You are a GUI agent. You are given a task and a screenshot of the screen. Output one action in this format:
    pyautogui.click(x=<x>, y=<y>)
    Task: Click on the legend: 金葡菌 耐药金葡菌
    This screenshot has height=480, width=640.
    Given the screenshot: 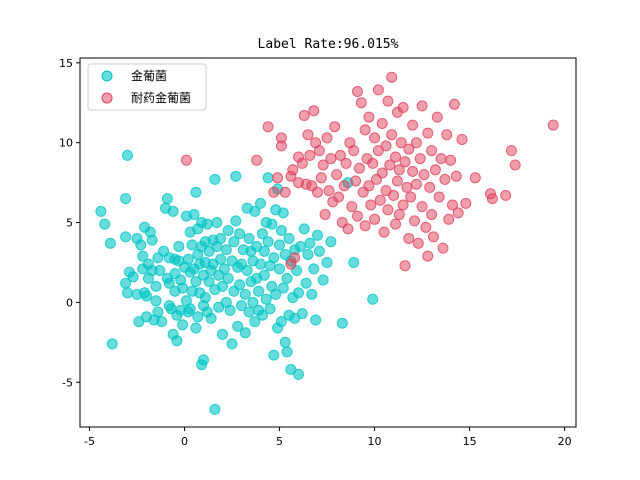 What is the action you would take?
    pyautogui.click(x=147, y=87)
    